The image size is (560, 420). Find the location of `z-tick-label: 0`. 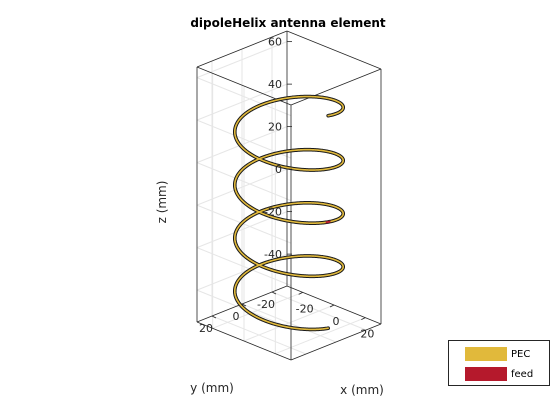

z-tick-label: 0 is located at coordinates (278, 169).